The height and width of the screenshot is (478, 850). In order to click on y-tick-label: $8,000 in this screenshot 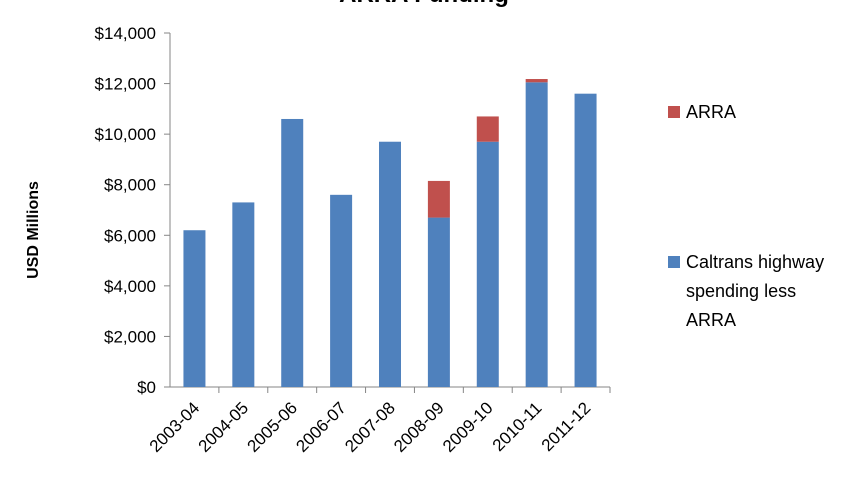, I will do `click(130, 185)`.